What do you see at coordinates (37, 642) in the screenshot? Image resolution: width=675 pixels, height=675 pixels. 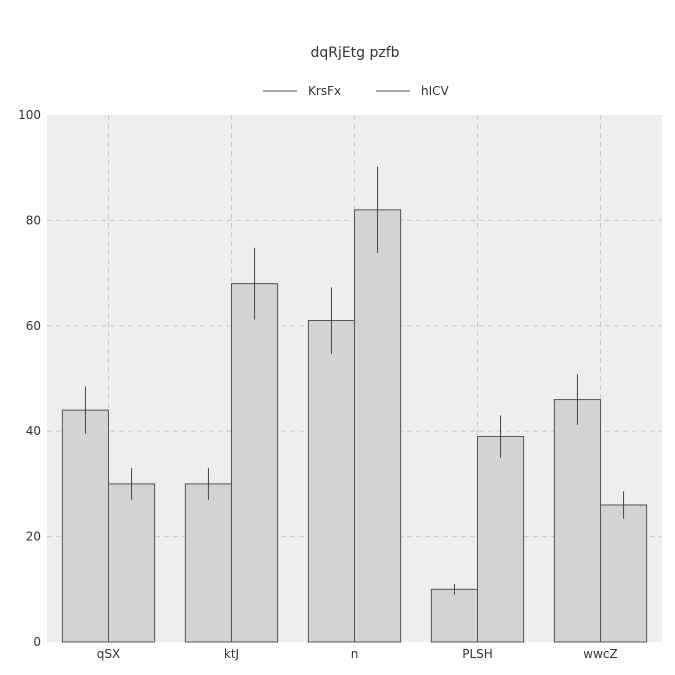 I see `y-tick-label-0: 0` at bounding box center [37, 642].